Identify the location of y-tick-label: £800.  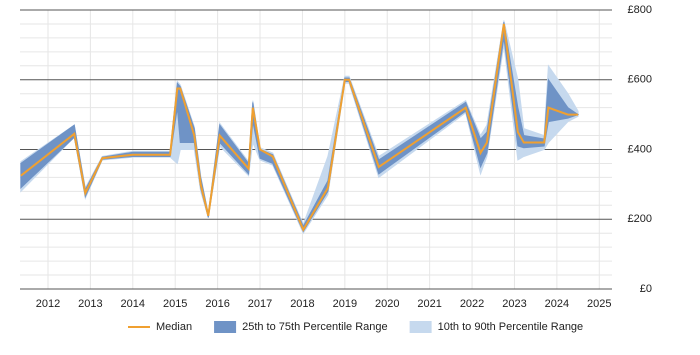
(640, 10).